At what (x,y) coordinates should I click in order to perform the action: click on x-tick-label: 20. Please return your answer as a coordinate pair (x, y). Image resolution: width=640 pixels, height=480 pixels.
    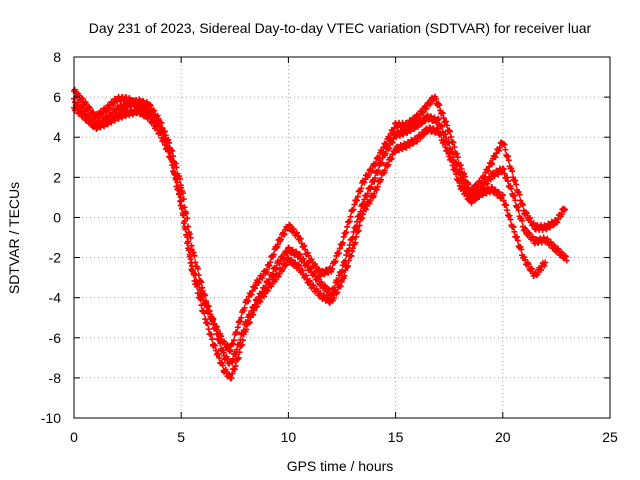
    Looking at the image, I should click on (503, 437).